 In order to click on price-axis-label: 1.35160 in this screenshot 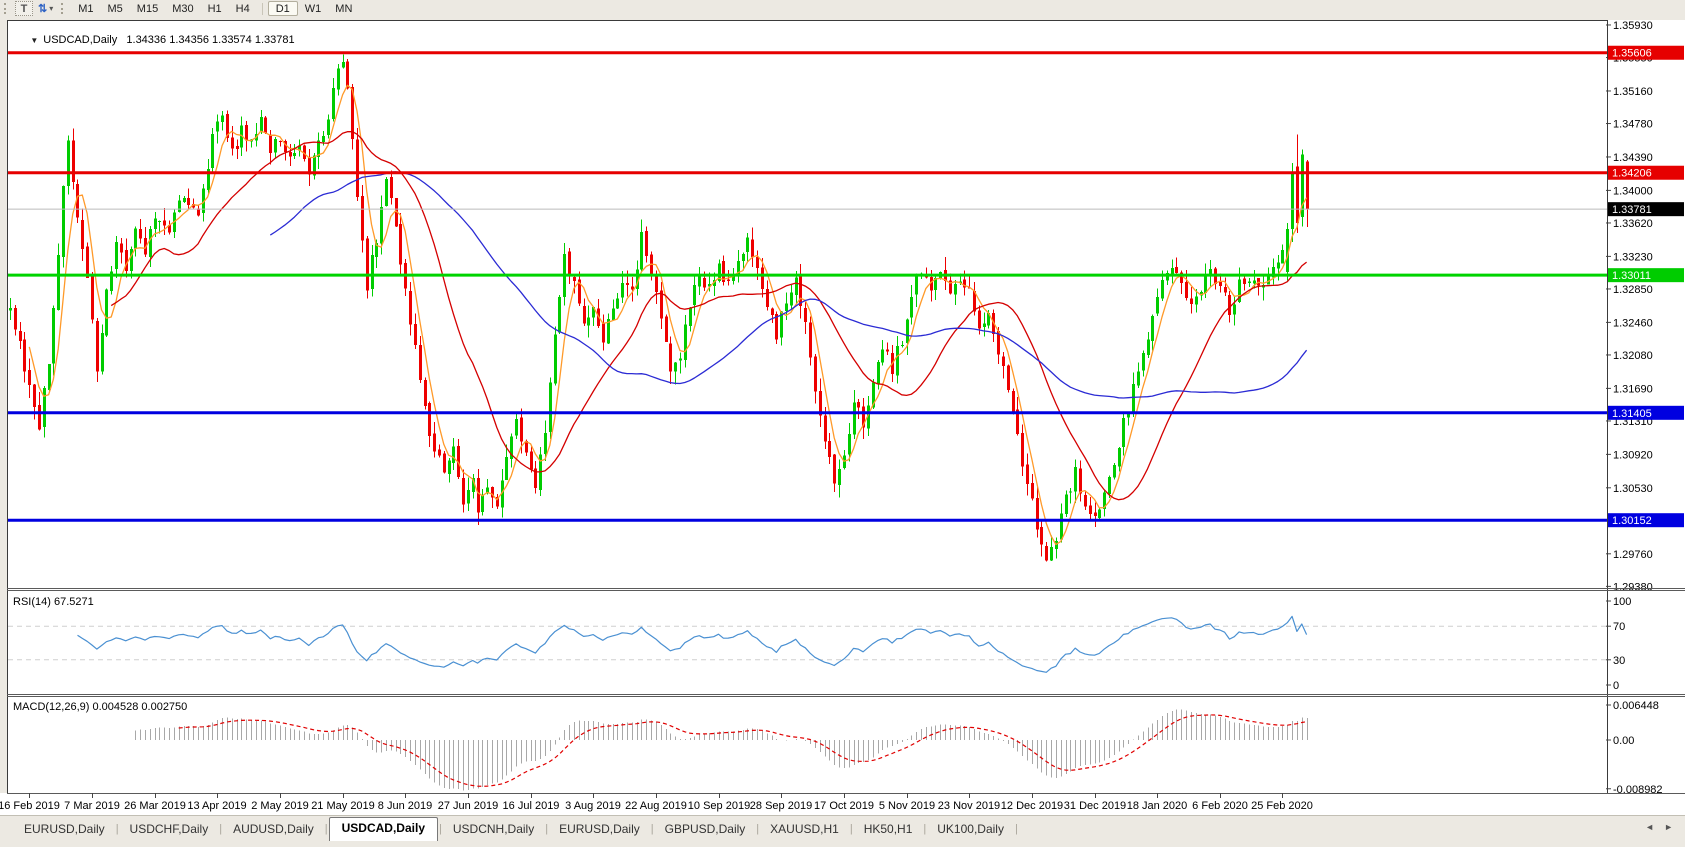, I will do `click(1633, 92)`.